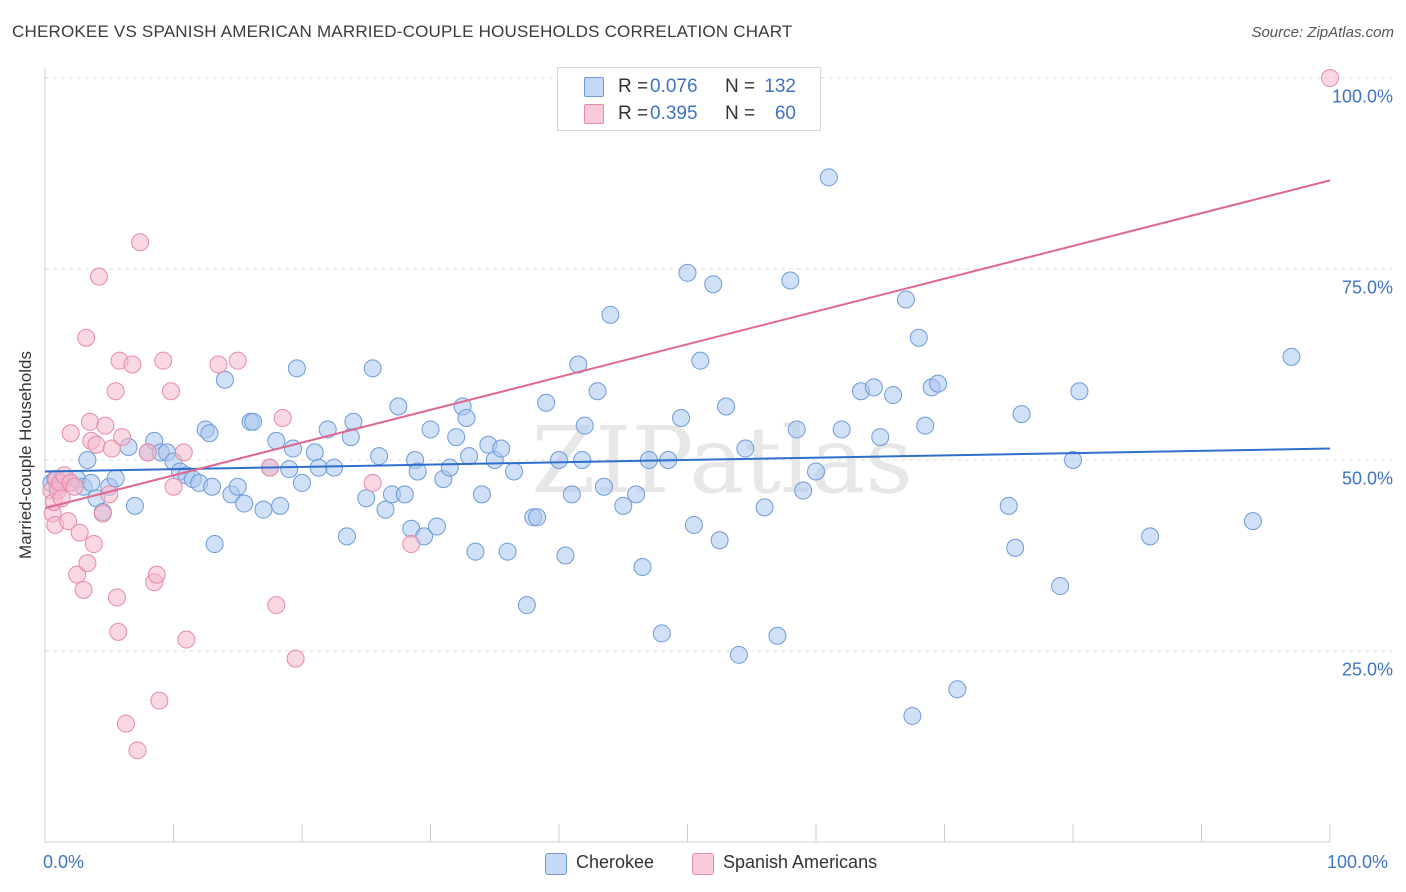 The image size is (1406, 892). Describe the element at coordinates (594, 114) in the screenshot. I see `spanish-swatch` at that location.